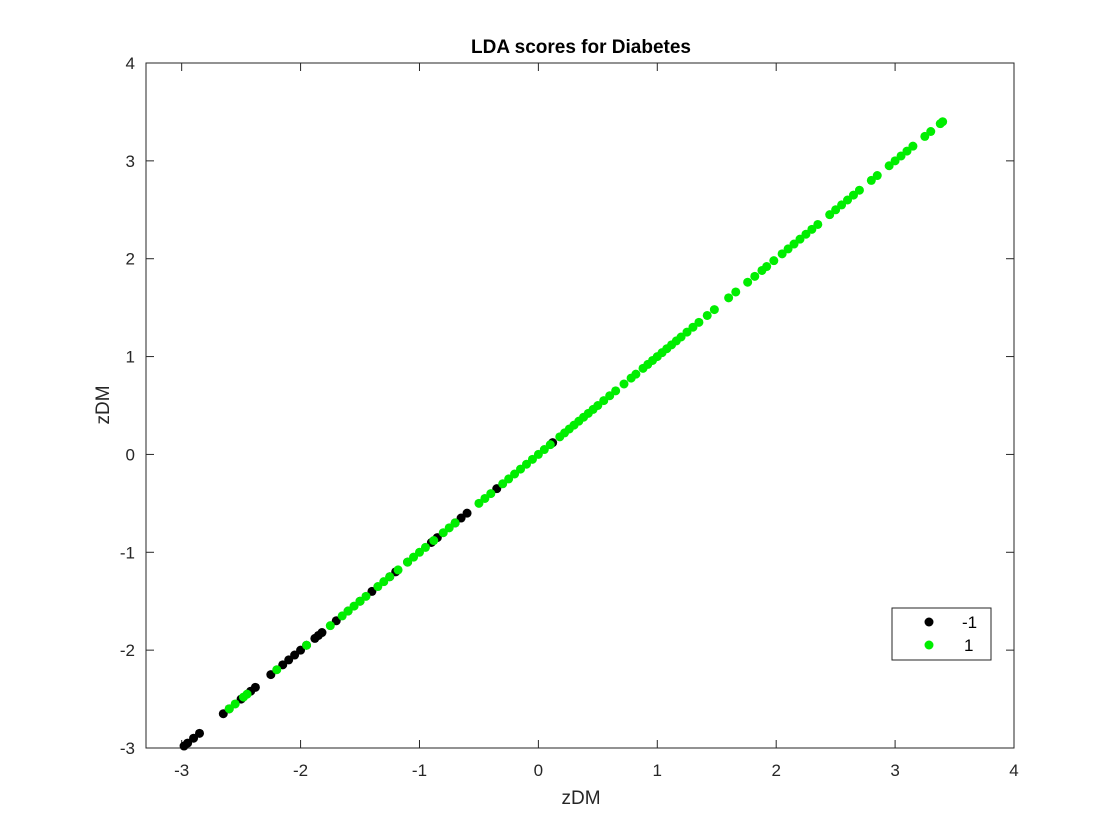 This screenshot has width=1120, height=840. I want to click on x-tick-label: 3, so click(894, 770).